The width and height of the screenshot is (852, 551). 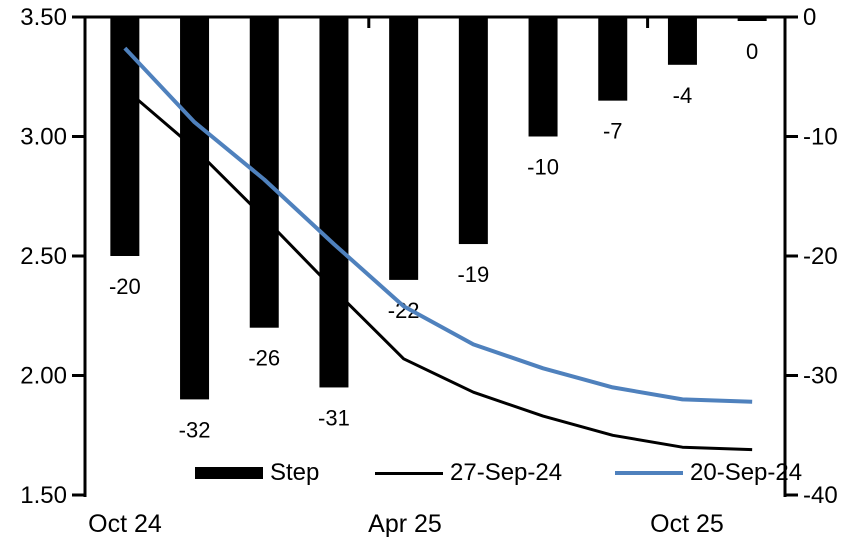 What do you see at coordinates (506, 472) in the screenshot?
I see `legend-label-27sep24: 27-Sep-24` at bounding box center [506, 472].